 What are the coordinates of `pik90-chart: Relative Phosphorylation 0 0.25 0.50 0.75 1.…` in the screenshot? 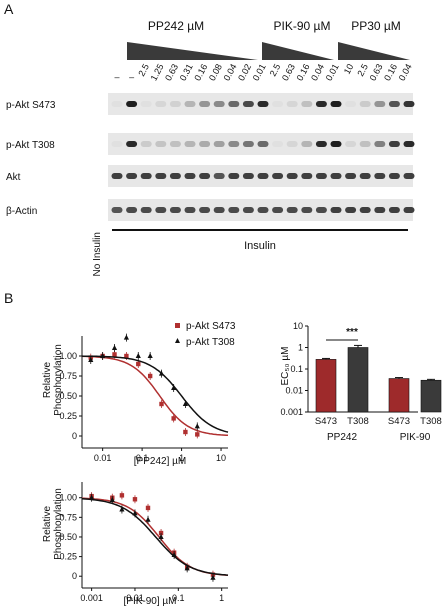 It's located at (135, 544).